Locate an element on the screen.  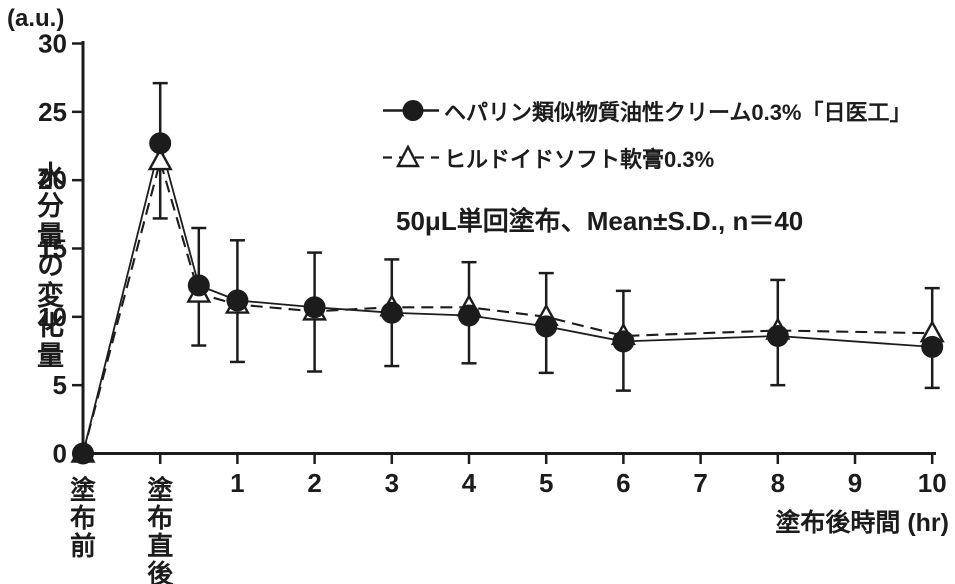
x-tick-label-vertical: 後 is located at coordinates (160, 571).